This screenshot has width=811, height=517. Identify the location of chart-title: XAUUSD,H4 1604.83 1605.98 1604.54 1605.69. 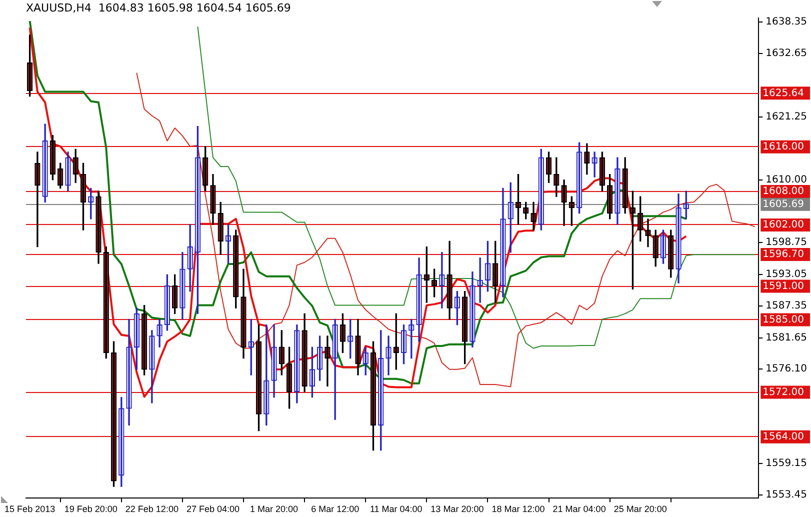
(158, 7).